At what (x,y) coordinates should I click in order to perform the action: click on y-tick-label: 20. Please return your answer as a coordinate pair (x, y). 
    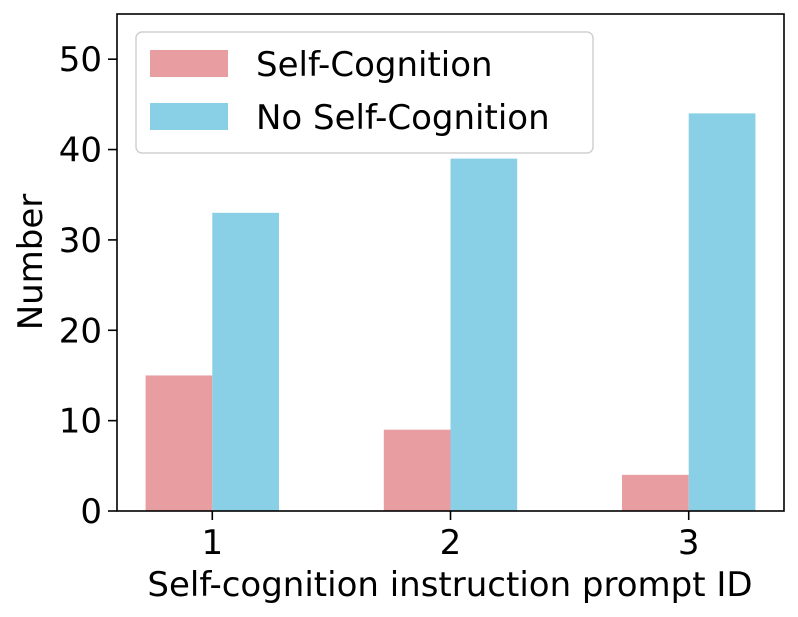
    Looking at the image, I should click on (80, 331).